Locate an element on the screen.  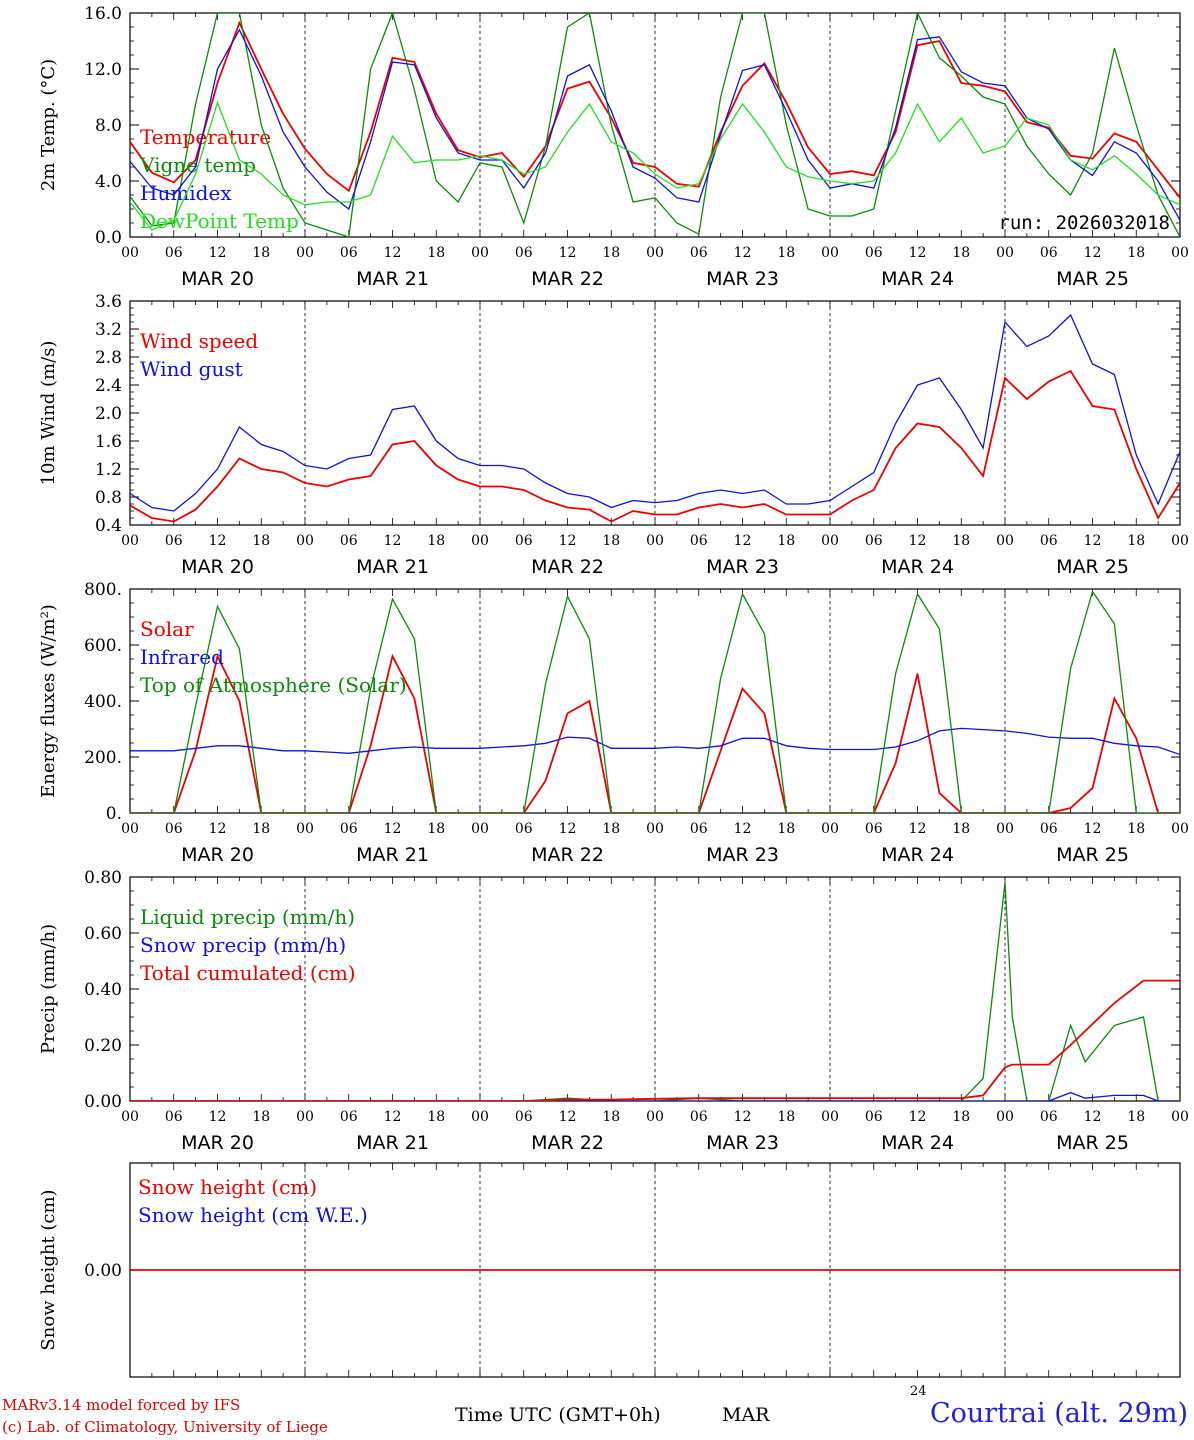
y-axis-title: 2m Temp. (°C) is located at coordinates (48, 125).